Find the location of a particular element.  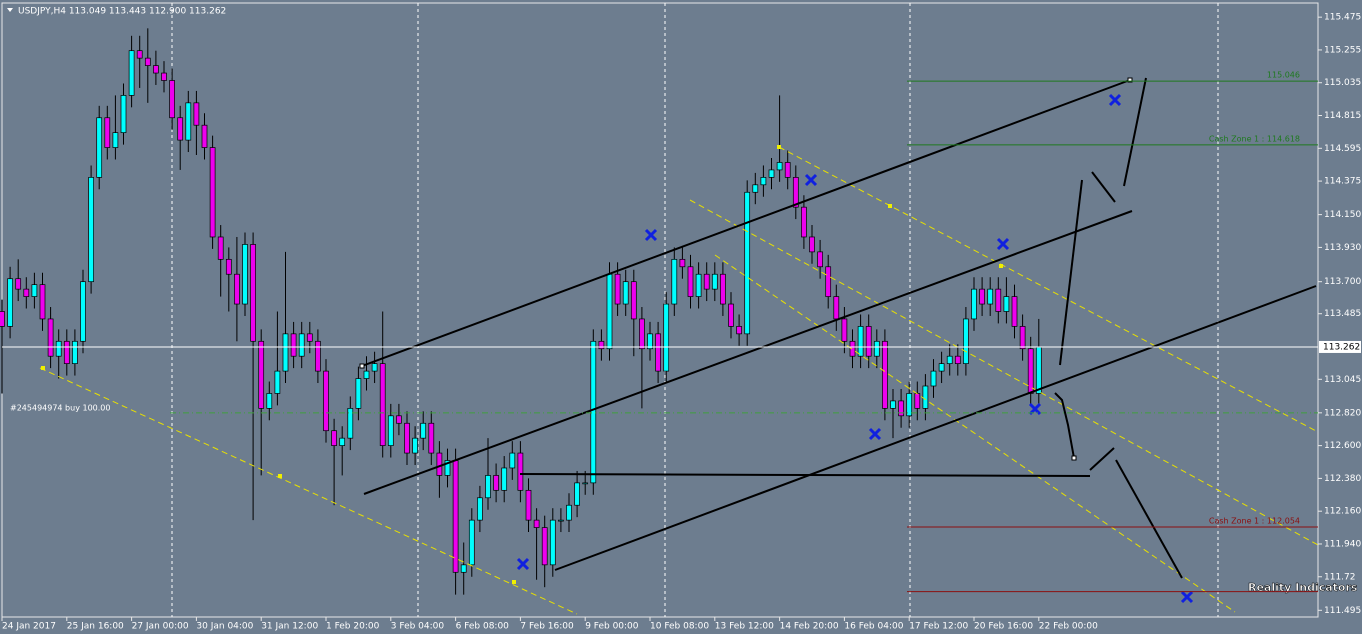

current-price-box is located at coordinates (1340, 346).